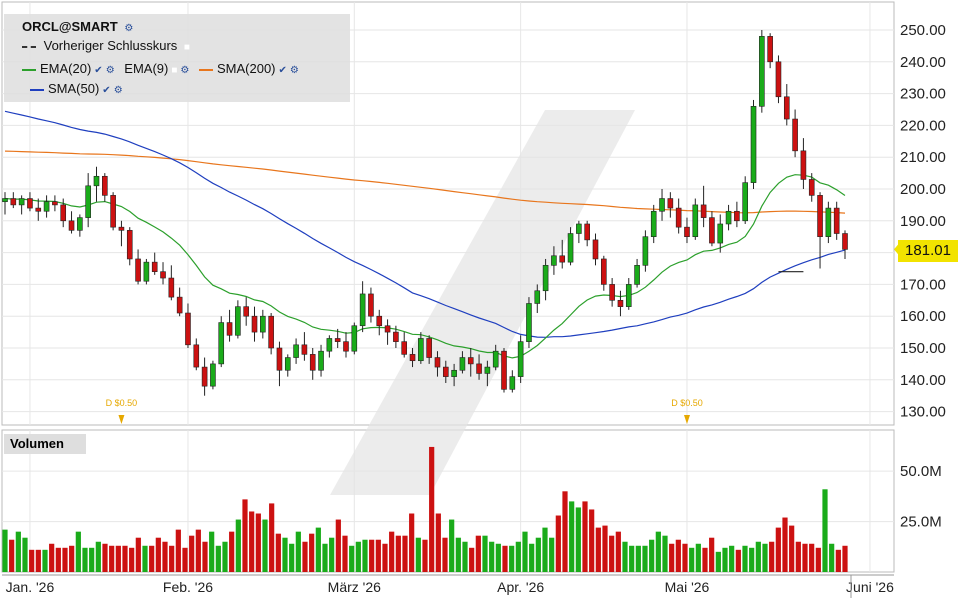 The image size is (960, 600). What do you see at coordinates (923, 380) in the screenshot?
I see `price-tick-label: 140.00` at bounding box center [923, 380].